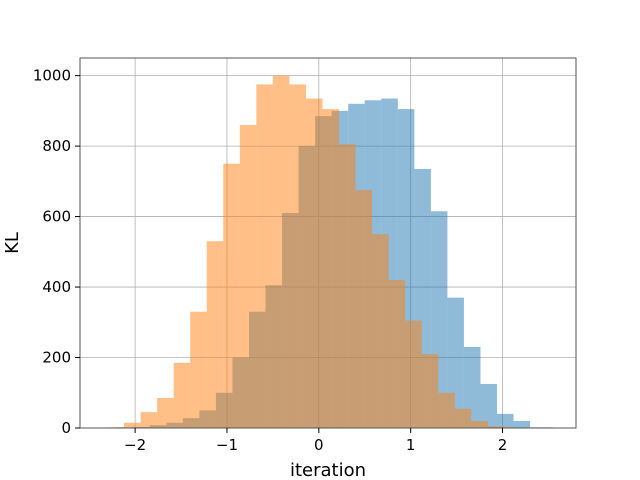 The width and height of the screenshot is (640, 480). What do you see at coordinates (12, 243) in the screenshot?
I see `y-axis-label: KL` at bounding box center [12, 243].